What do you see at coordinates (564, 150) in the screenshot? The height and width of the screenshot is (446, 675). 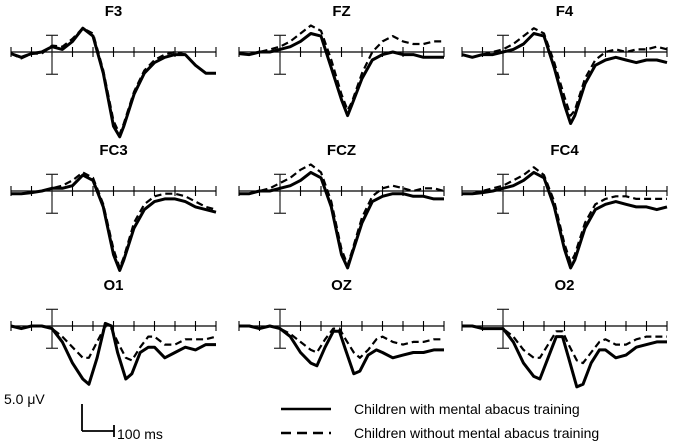 I see `panel-title-fc4: FC4` at bounding box center [564, 150].